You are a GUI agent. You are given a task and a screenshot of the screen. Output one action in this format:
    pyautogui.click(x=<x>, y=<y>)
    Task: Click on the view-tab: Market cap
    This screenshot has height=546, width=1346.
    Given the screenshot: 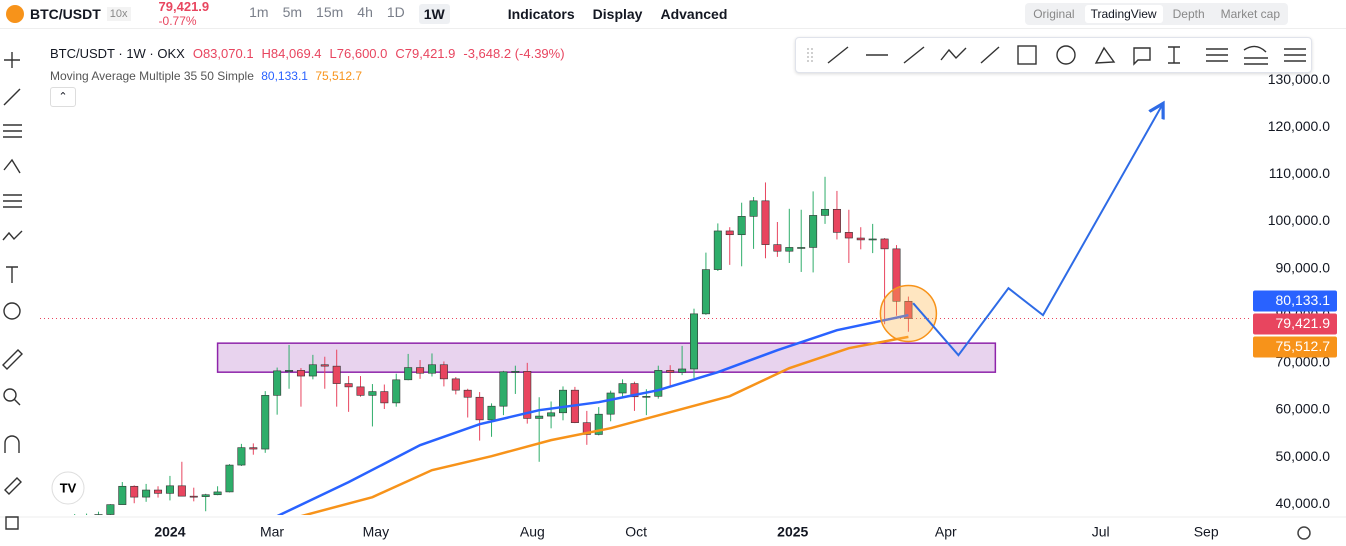 What is the action you would take?
    pyautogui.click(x=1250, y=14)
    